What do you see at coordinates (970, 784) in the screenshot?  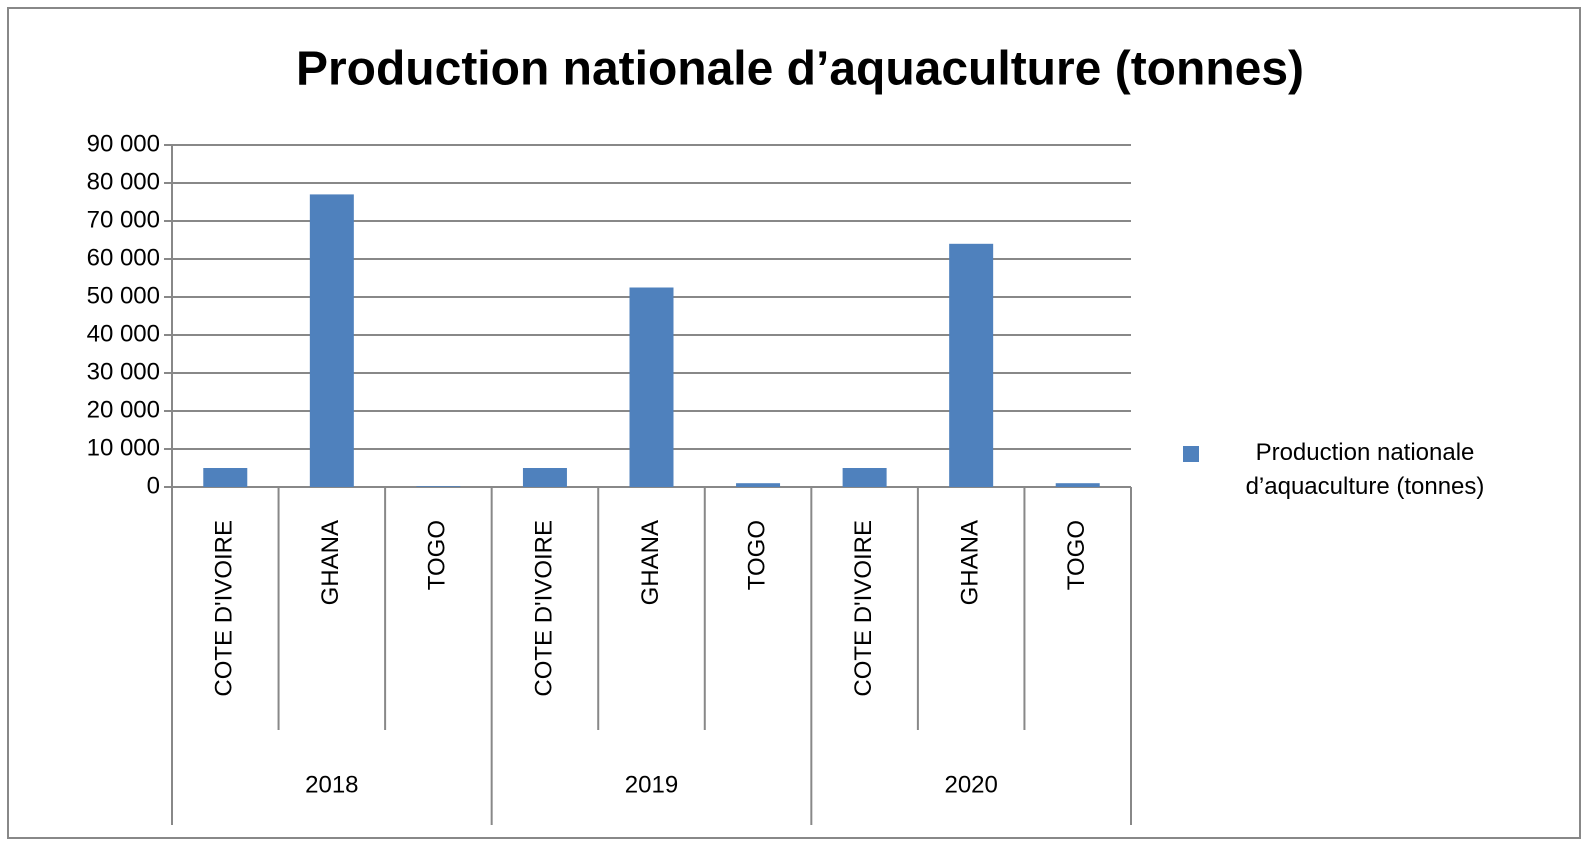 I see `group-label: 2020` at bounding box center [970, 784].